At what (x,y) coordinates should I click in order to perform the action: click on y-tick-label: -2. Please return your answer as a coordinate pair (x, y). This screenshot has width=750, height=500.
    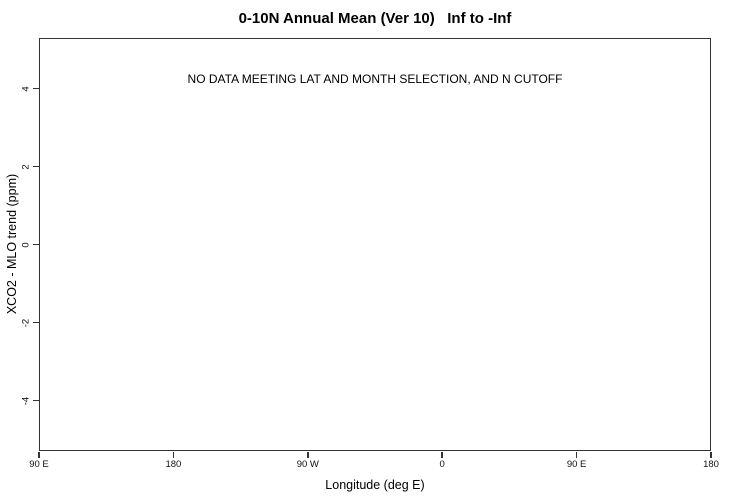
    Looking at the image, I should click on (26, 322).